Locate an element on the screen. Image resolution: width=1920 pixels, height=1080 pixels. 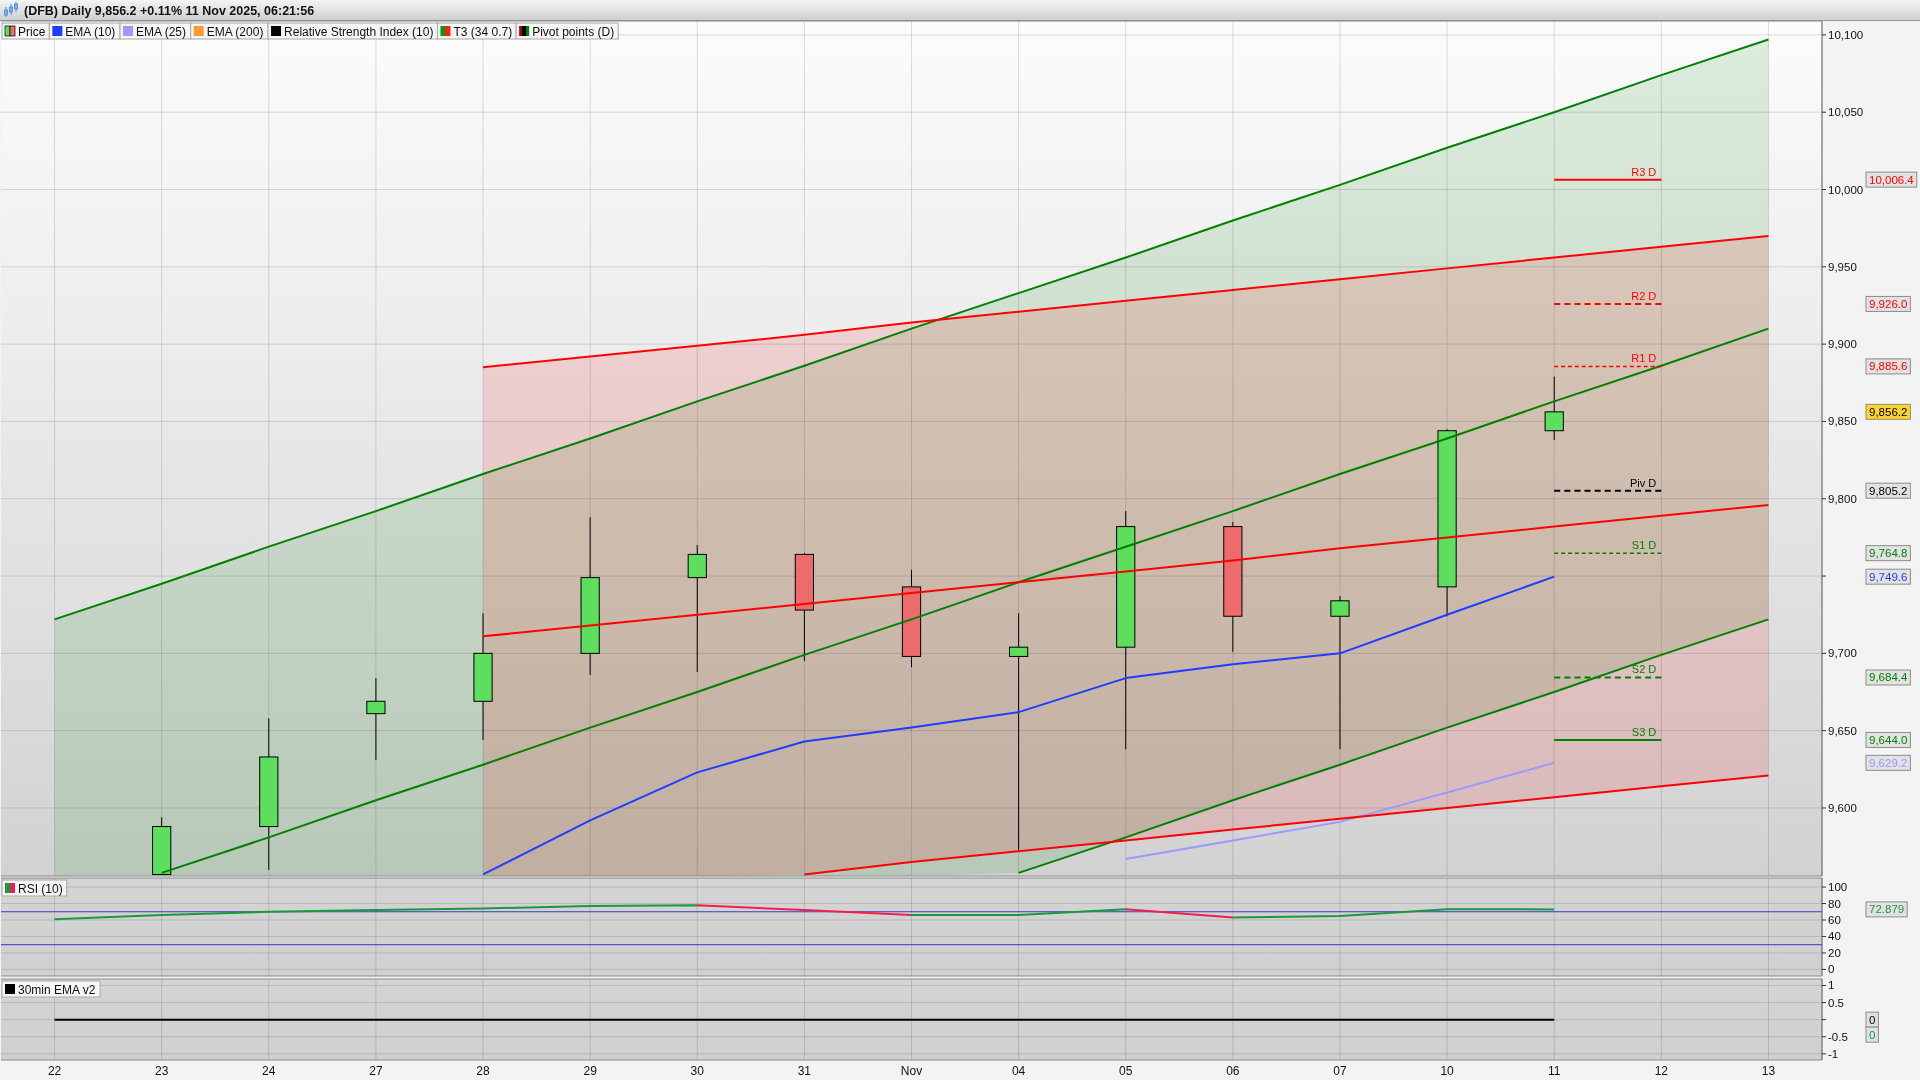
x-tick-label: 31 is located at coordinates (804, 1071).